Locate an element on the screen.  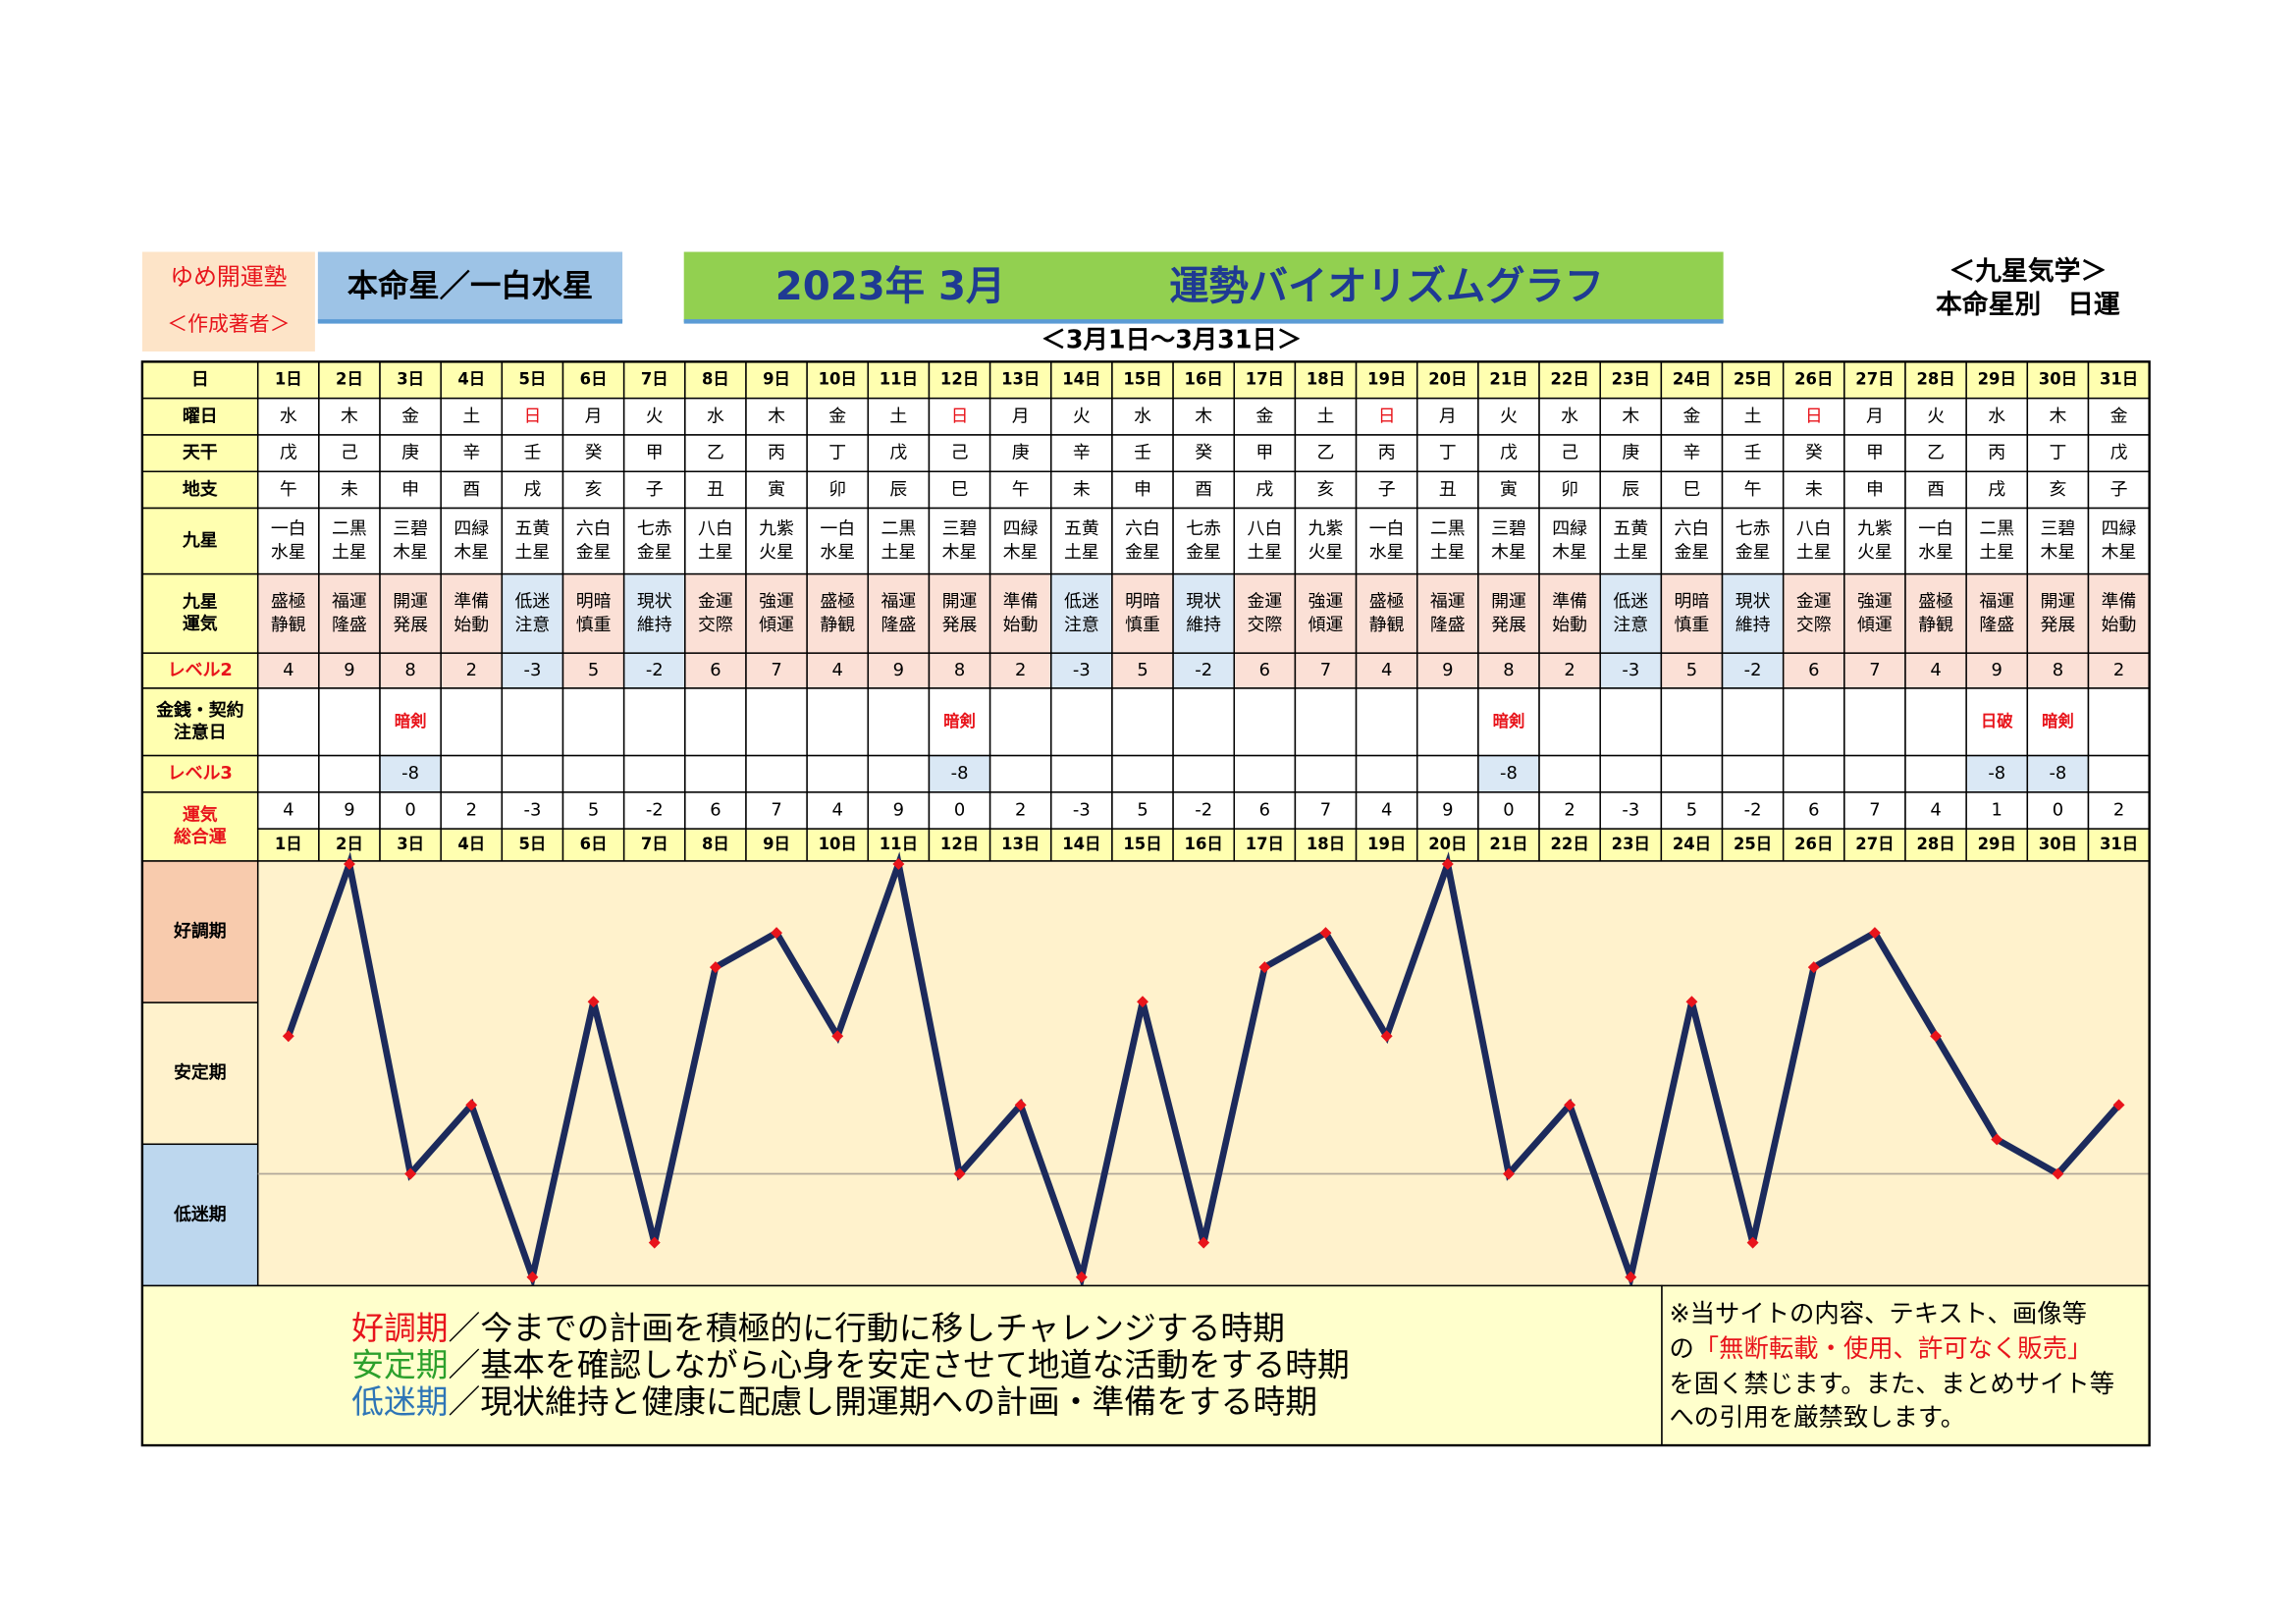
legend-item: 安定期／基本を確認しながら心身を安定させて地道な活動をする時期 is located at coordinates (851, 1364).